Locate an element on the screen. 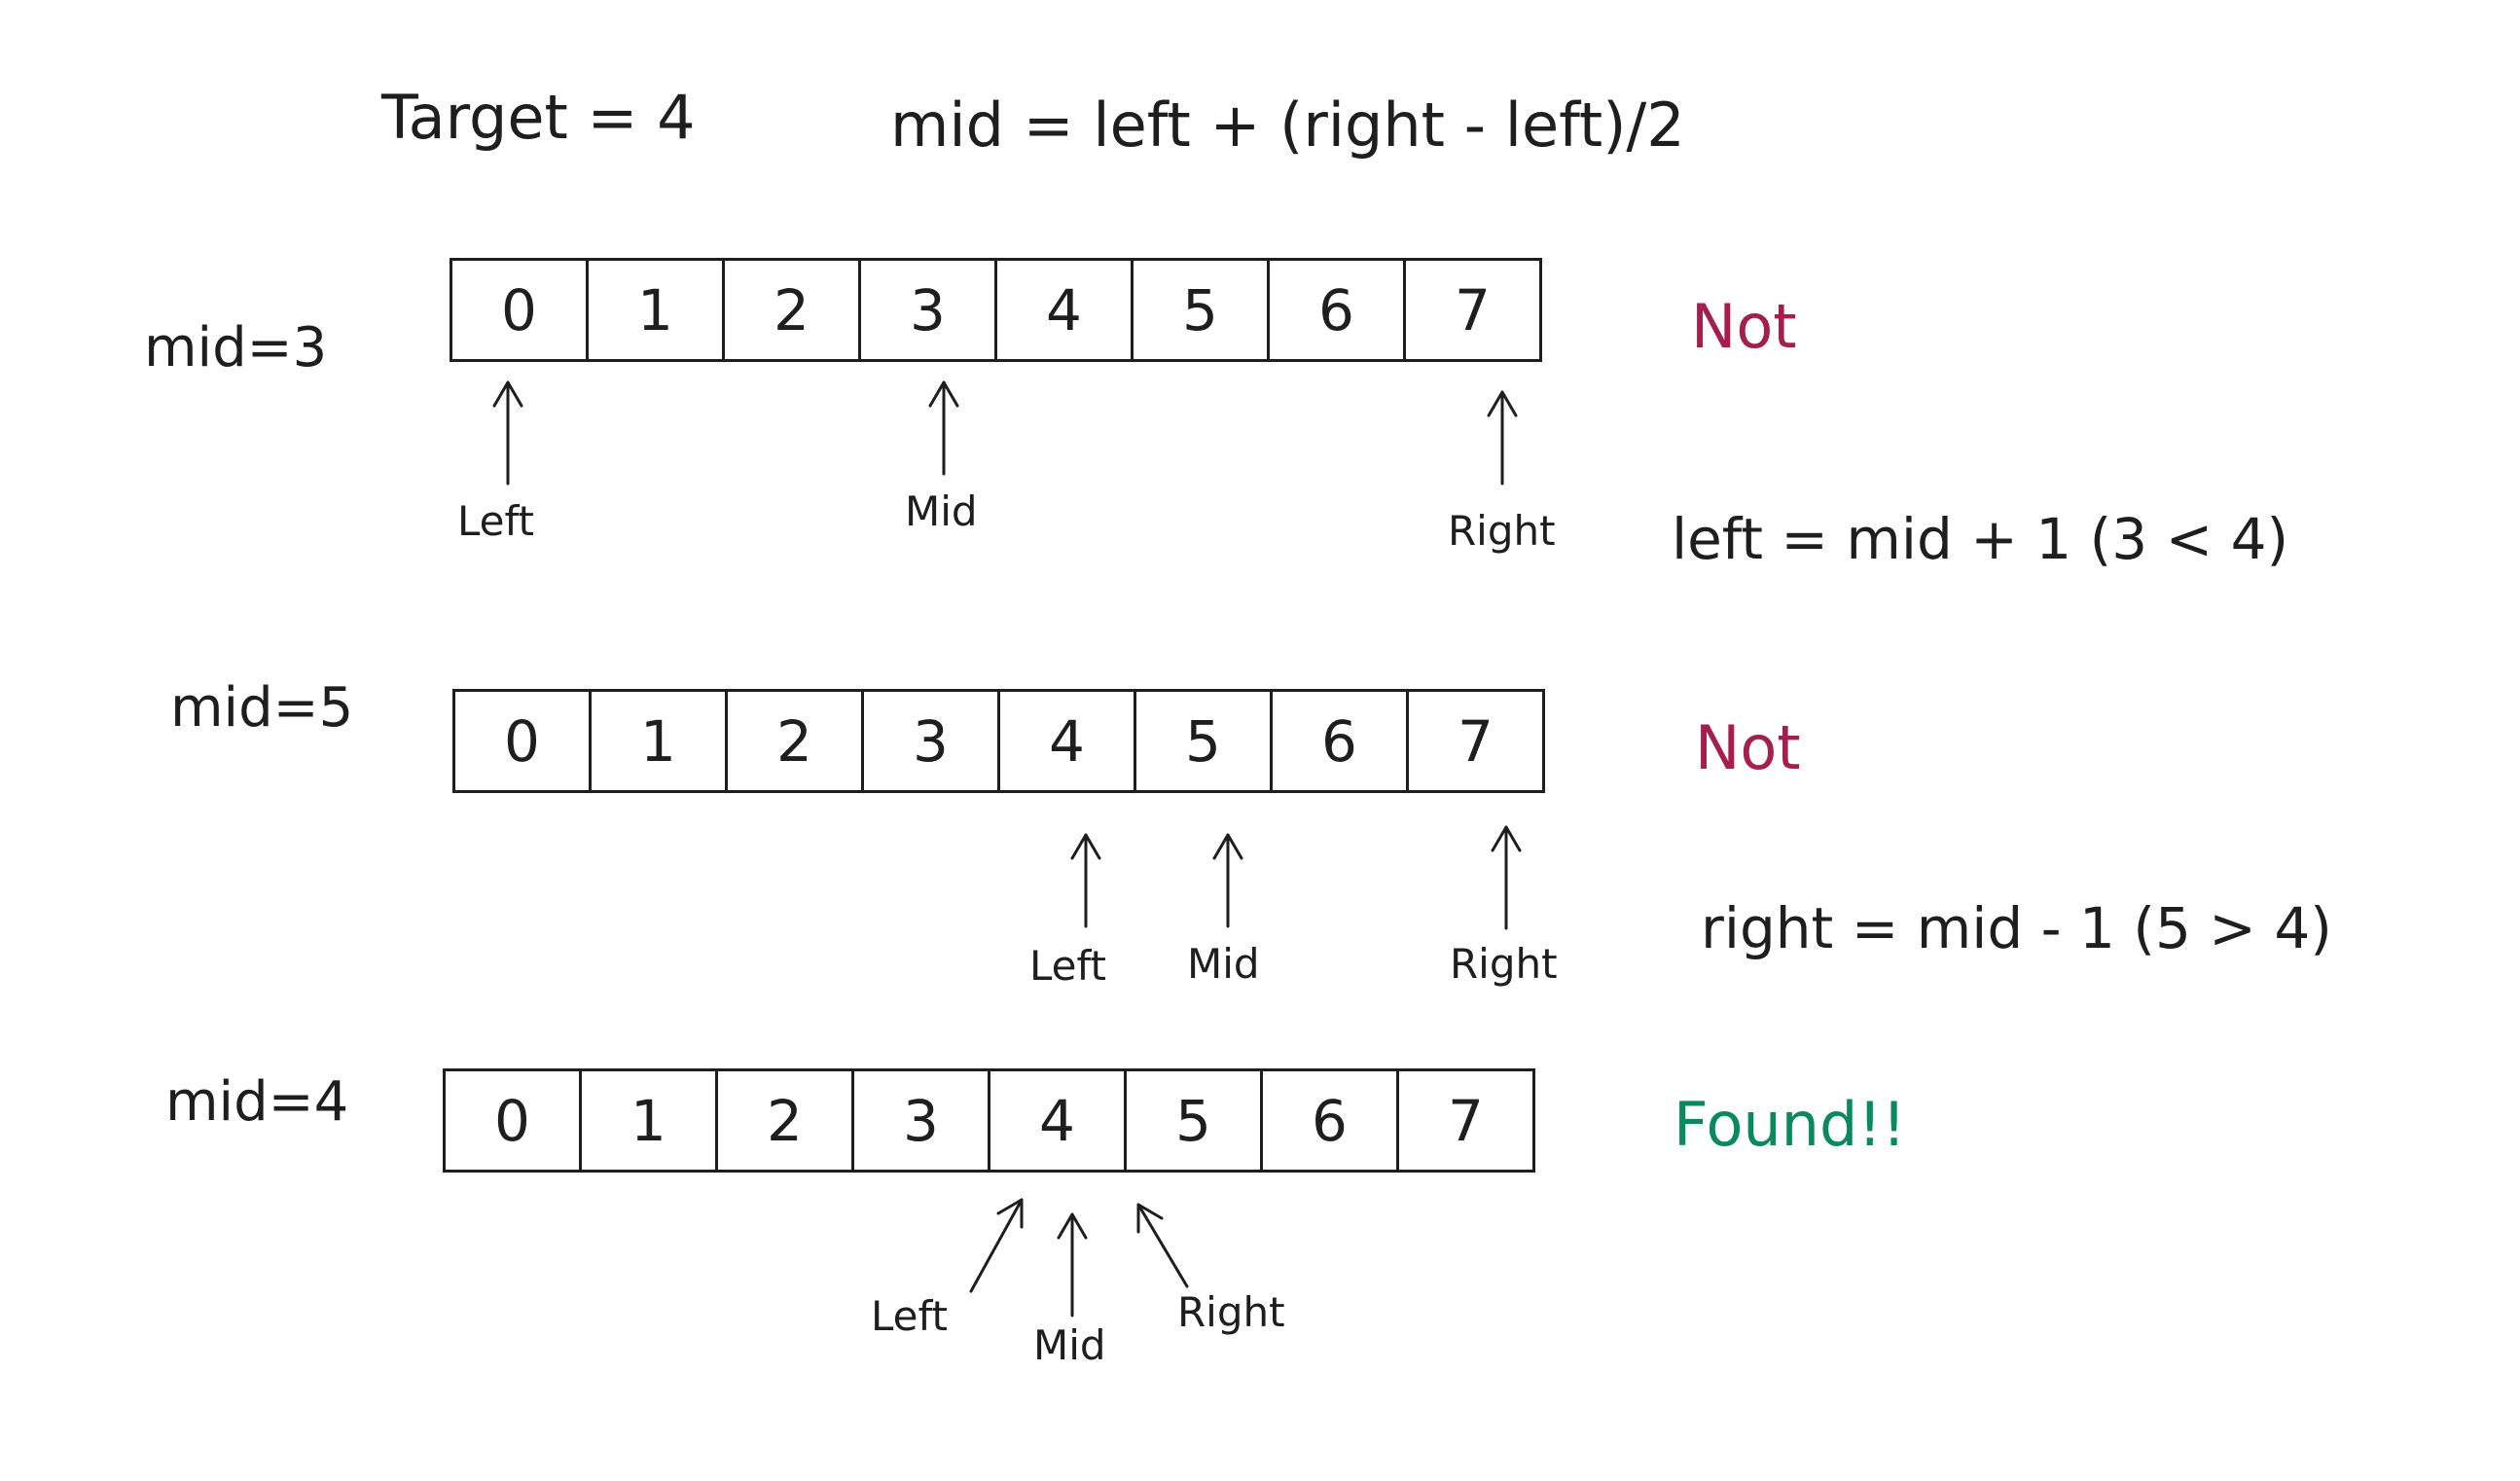 Image resolution: width=2520 pixels, height=1481 pixels. mid-formula: mid = left + (right - left)/2 is located at coordinates (1287, 126).